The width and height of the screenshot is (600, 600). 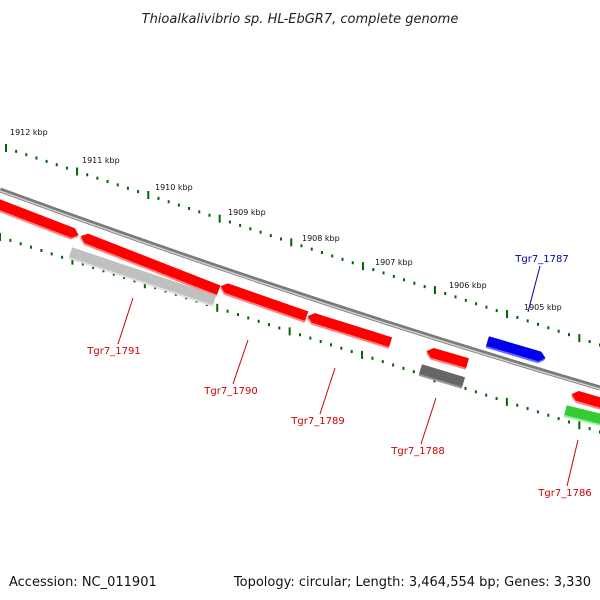 I want to click on gene-arrow-1791-body, so click(x=150, y=264).